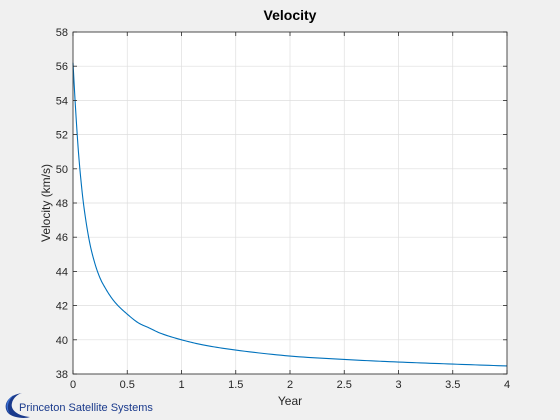  I want to click on x-tick-label: 3.5, so click(452, 385).